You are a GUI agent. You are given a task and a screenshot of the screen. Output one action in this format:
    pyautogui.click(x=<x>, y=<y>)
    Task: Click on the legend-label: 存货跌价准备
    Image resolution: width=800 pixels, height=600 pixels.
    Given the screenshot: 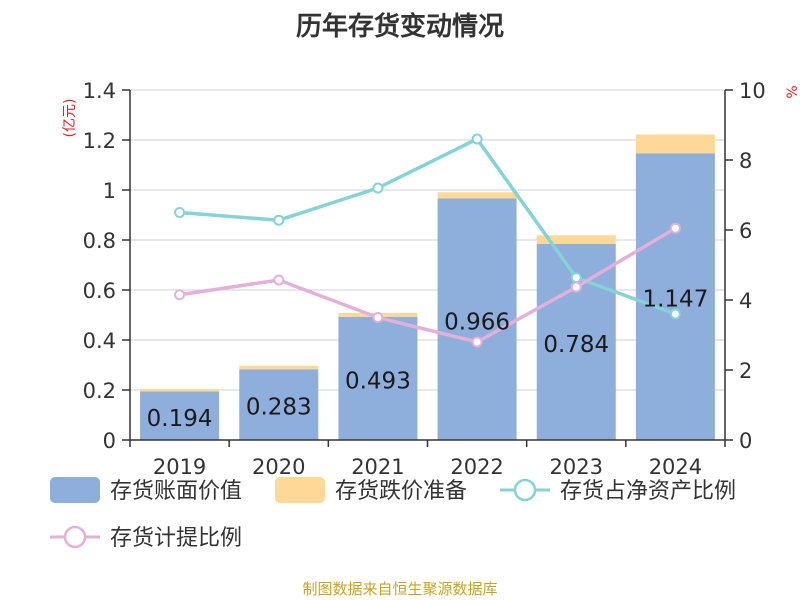 What is the action you would take?
    pyautogui.click(x=401, y=491)
    